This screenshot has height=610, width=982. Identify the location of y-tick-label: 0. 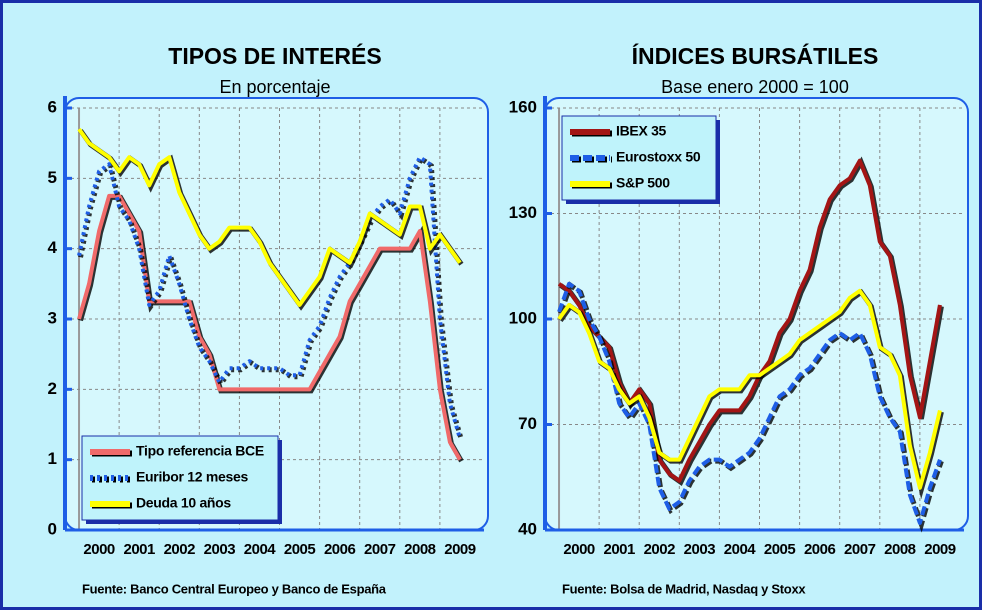
(52, 528).